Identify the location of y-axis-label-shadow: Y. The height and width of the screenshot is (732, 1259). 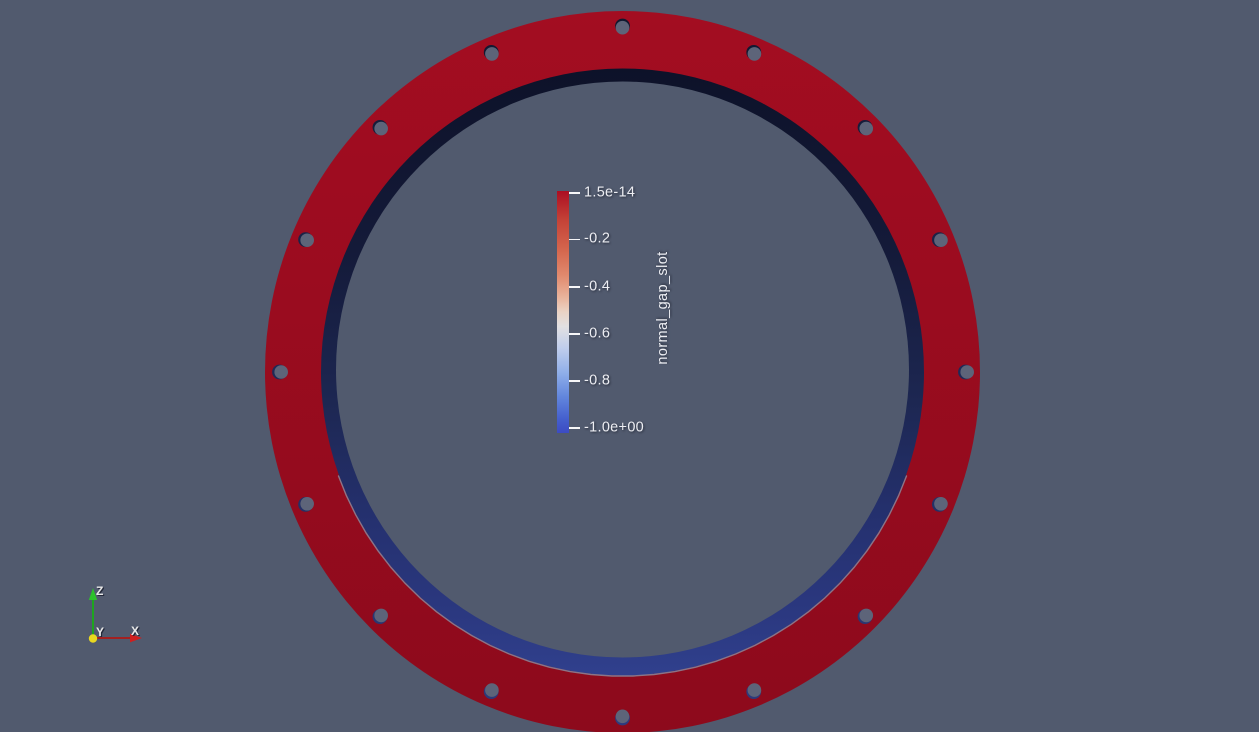
(101, 633).